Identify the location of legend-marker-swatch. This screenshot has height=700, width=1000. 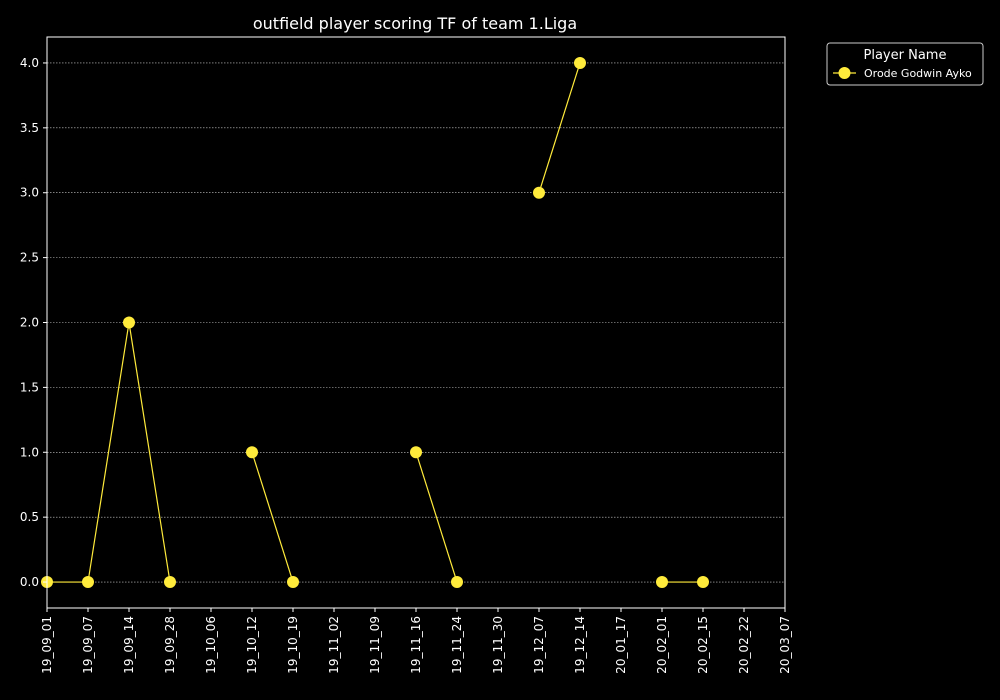
(844, 73).